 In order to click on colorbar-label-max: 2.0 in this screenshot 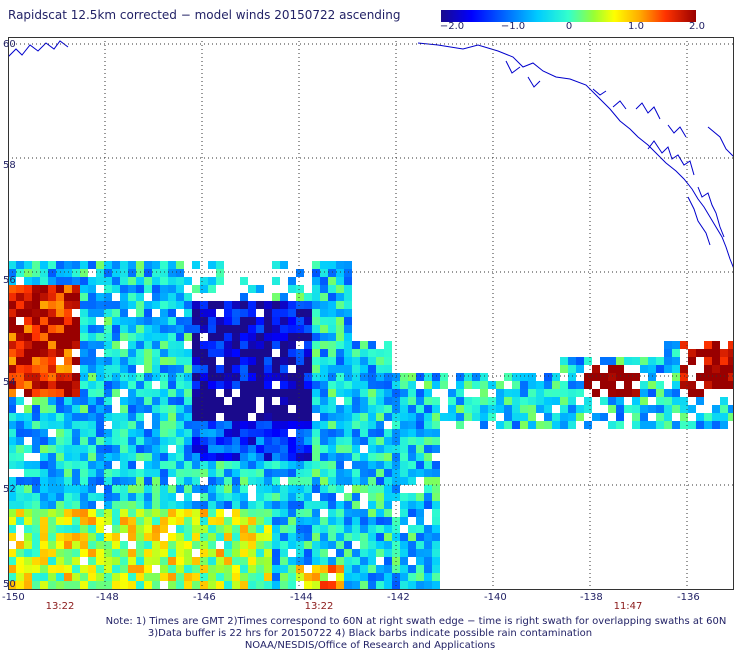, I will do `click(697, 26)`.